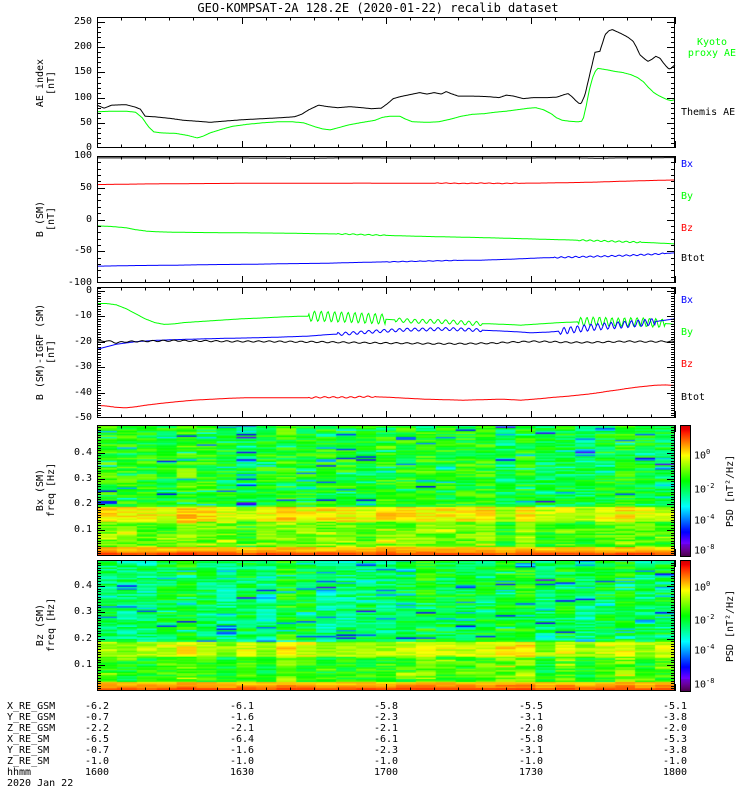 The height and width of the screenshot is (800, 750). What do you see at coordinates (40, 783) in the screenshot?
I see `date-label: 2020 Jan 22` at bounding box center [40, 783].